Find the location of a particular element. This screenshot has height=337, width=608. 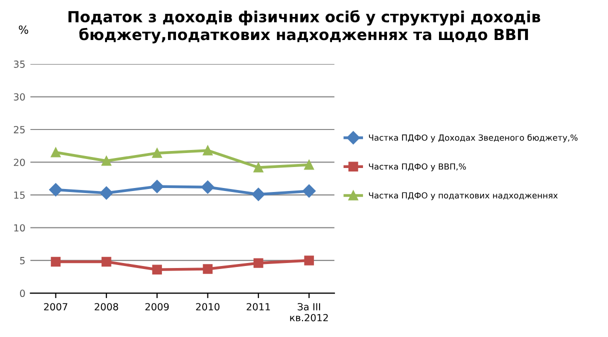

y-tick-label: 0 is located at coordinates (22, 294).